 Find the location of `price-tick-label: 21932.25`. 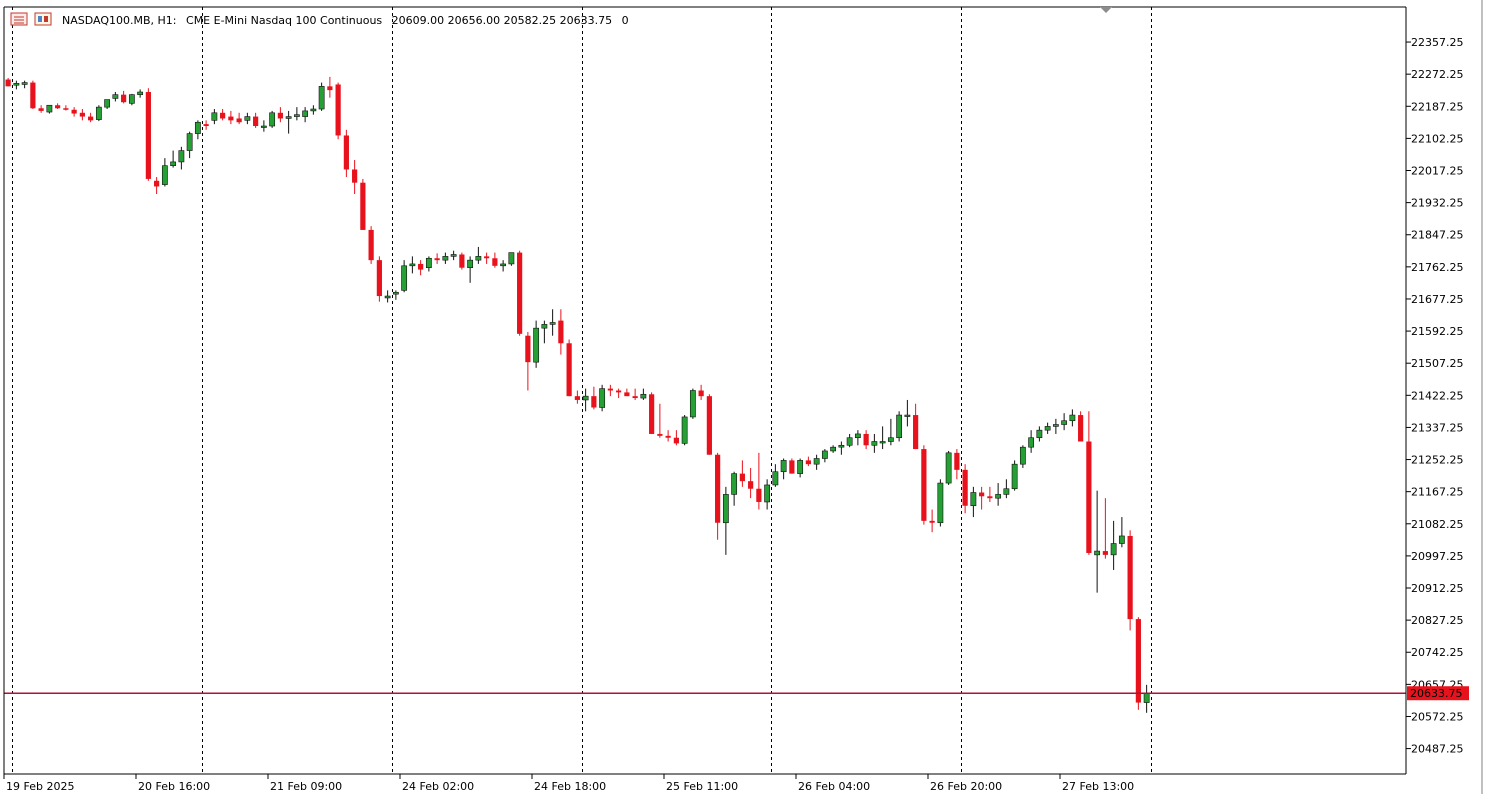

price-tick-label: 21932.25 is located at coordinates (1437, 203).